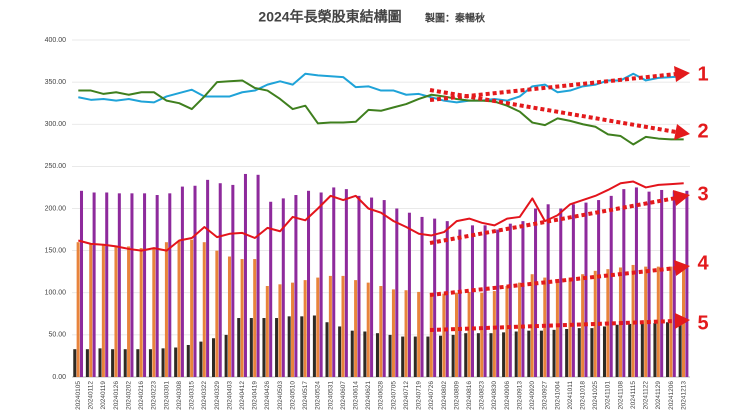  What do you see at coordinates (103, 395) in the screenshot?
I see `x-tick-label: 20240119` at bounding box center [103, 395].